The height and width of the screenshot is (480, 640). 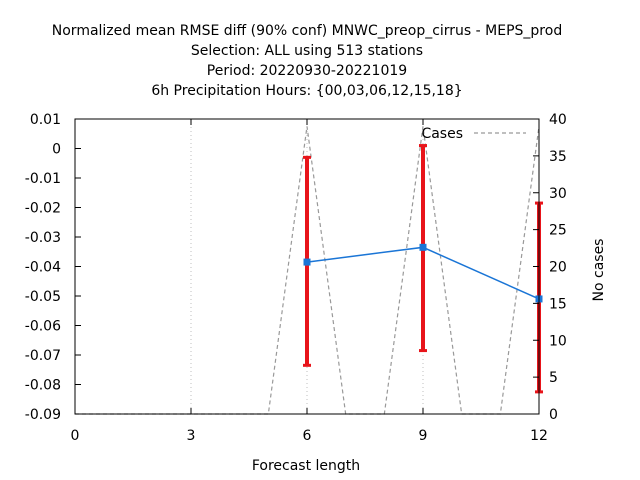 What do you see at coordinates (473, 134) in the screenshot?
I see `legend: Cases` at bounding box center [473, 134].